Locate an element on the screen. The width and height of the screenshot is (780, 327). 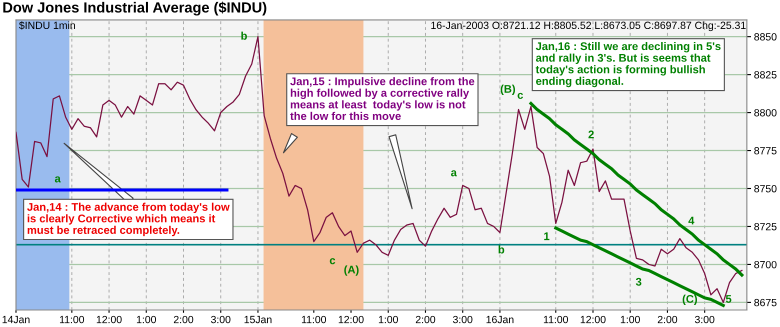
annotation: $INDU 1min is located at coordinates (47, 25).